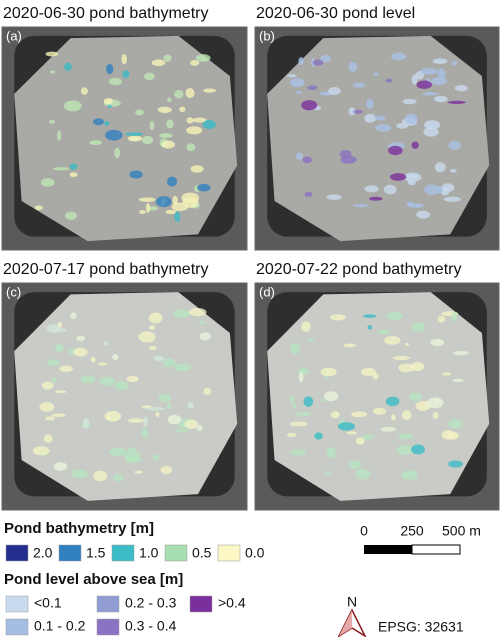  I want to click on crs-label: EPSG: 32631, so click(421, 627).